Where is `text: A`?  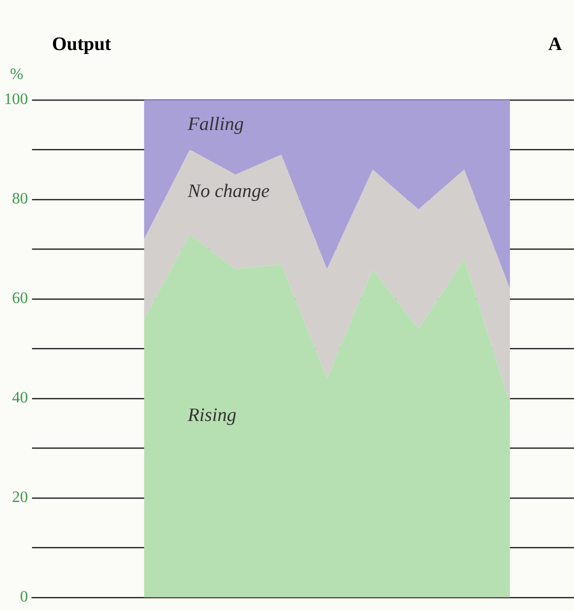
text: A is located at coordinates (555, 45).